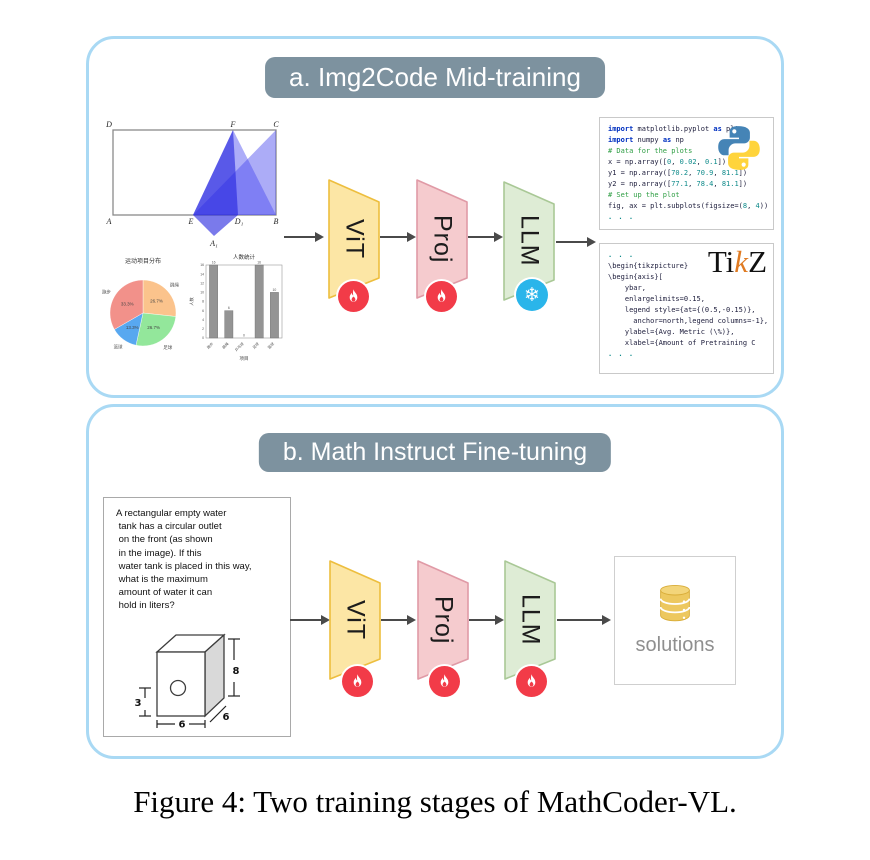 The image size is (870, 860). I want to click on chart-text: 运动项目分布, so click(143, 261).